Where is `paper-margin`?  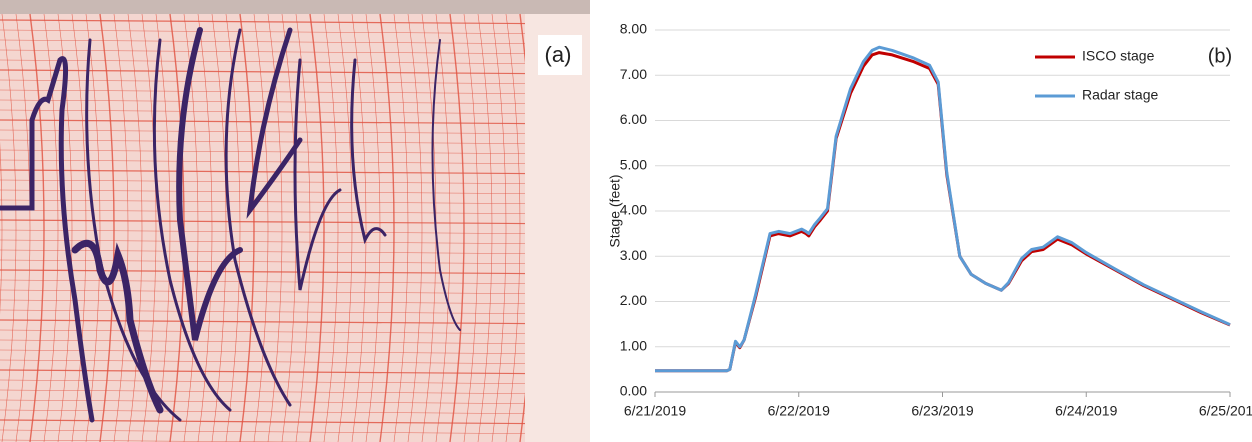
paper-margin is located at coordinates (557, 228).